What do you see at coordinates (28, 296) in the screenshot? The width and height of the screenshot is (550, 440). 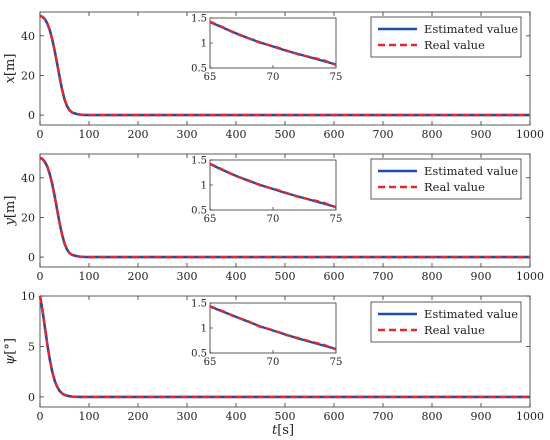 I see `y-tick-label: 10` at bounding box center [28, 296].